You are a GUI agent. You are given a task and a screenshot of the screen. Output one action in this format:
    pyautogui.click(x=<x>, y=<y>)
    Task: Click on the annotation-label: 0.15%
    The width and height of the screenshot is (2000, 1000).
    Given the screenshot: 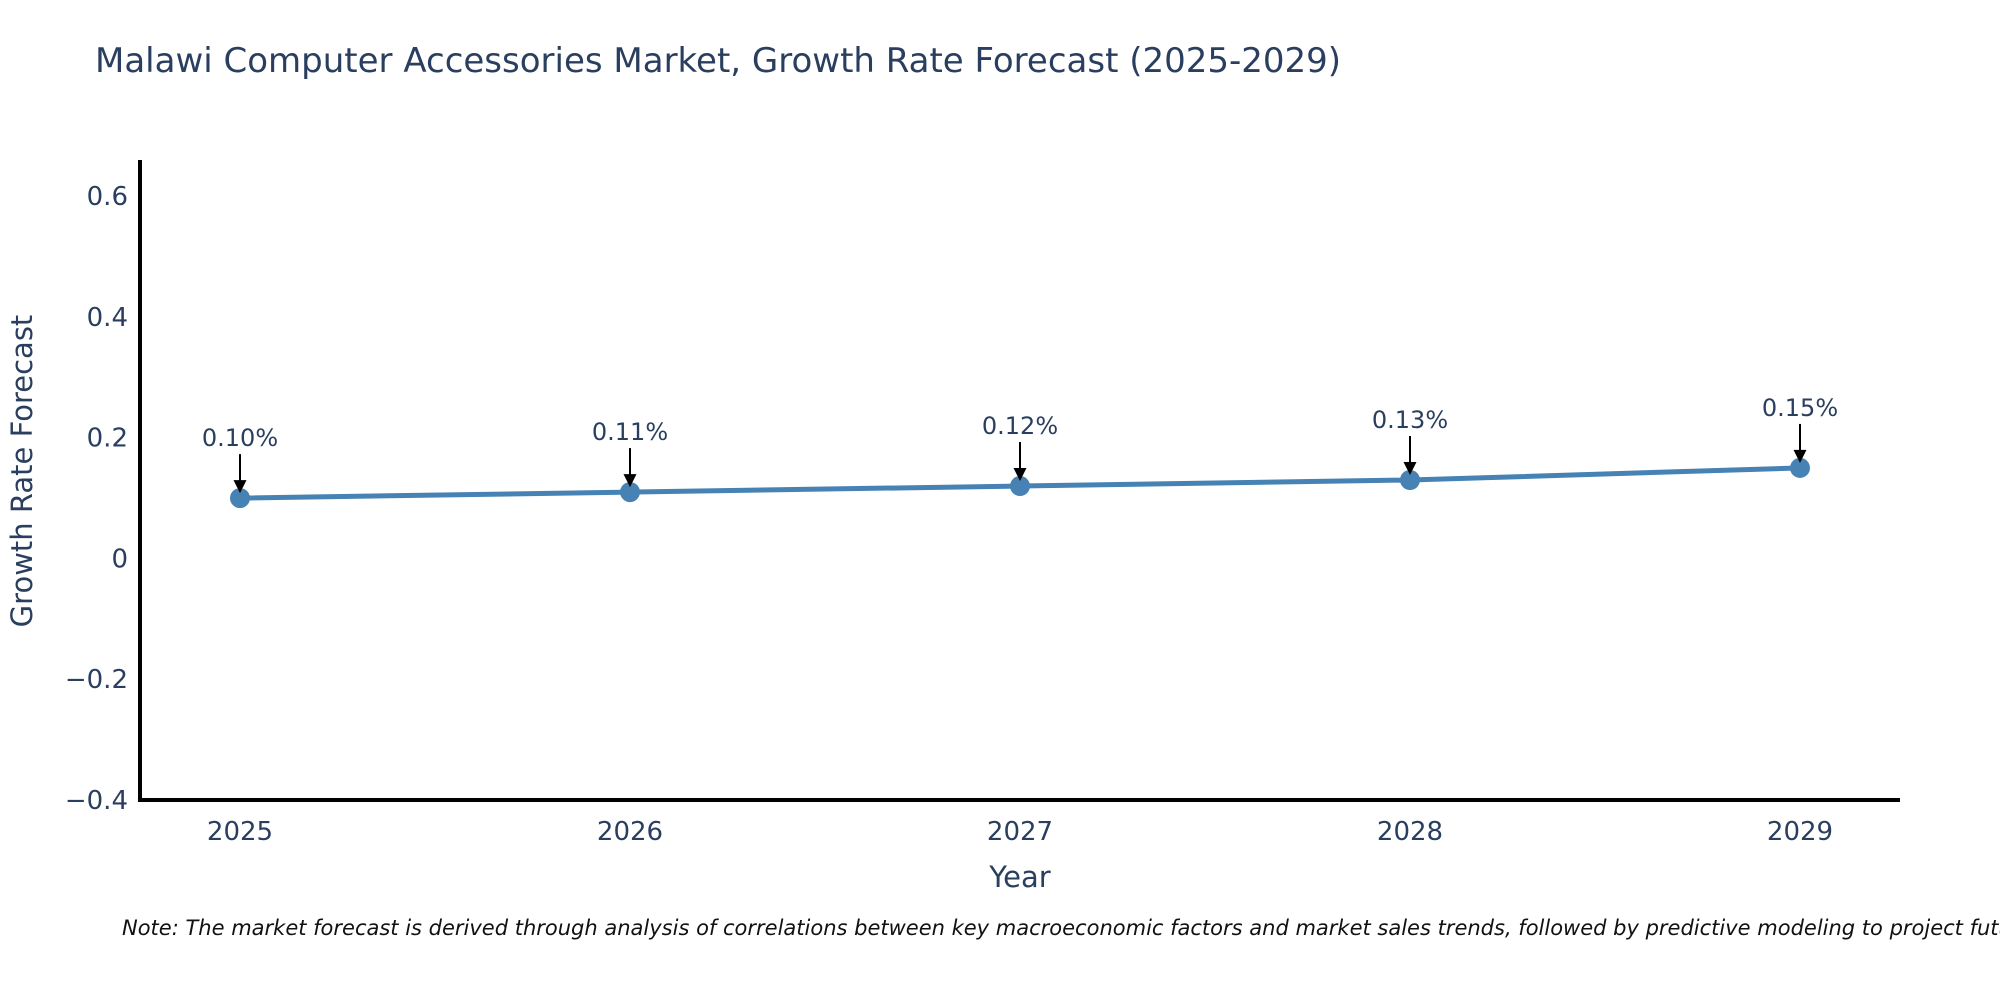 What is the action you would take?
    pyautogui.click(x=1800, y=408)
    